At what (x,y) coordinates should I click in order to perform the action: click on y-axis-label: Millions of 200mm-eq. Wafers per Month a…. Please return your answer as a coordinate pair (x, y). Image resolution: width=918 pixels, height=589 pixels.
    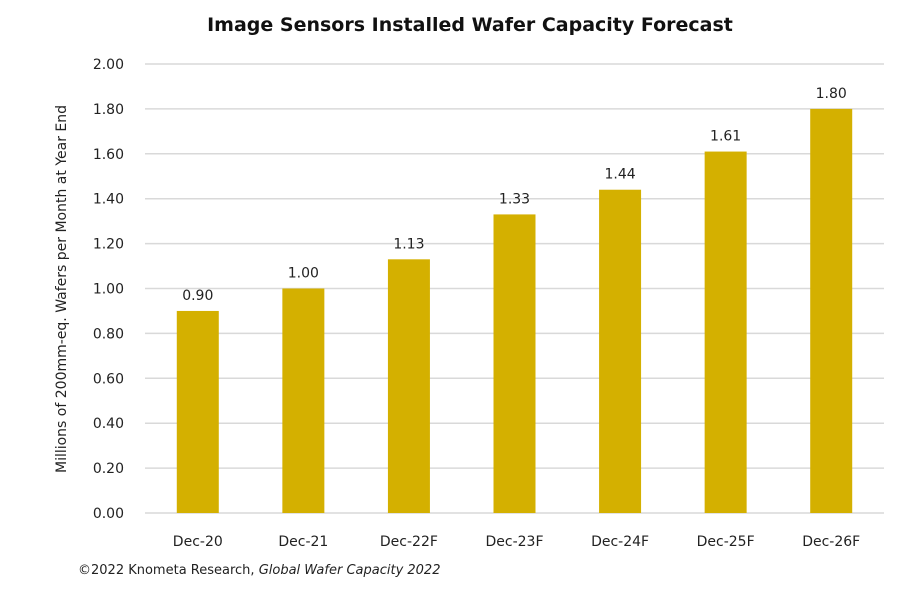
    Looking at the image, I should click on (62, 289).